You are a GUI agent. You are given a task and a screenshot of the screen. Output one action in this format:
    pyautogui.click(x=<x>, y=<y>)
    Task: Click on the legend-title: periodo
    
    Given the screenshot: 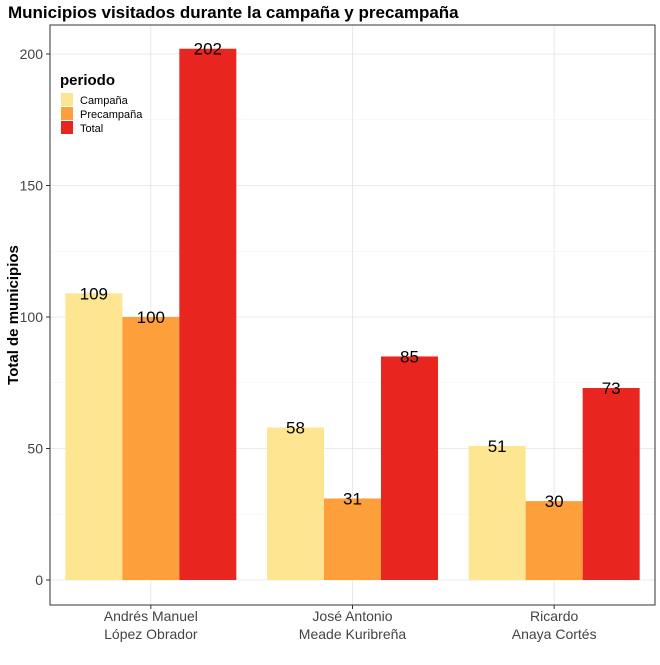 What is the action you would take?
    pyautogui.click(x=87, y=80)
    